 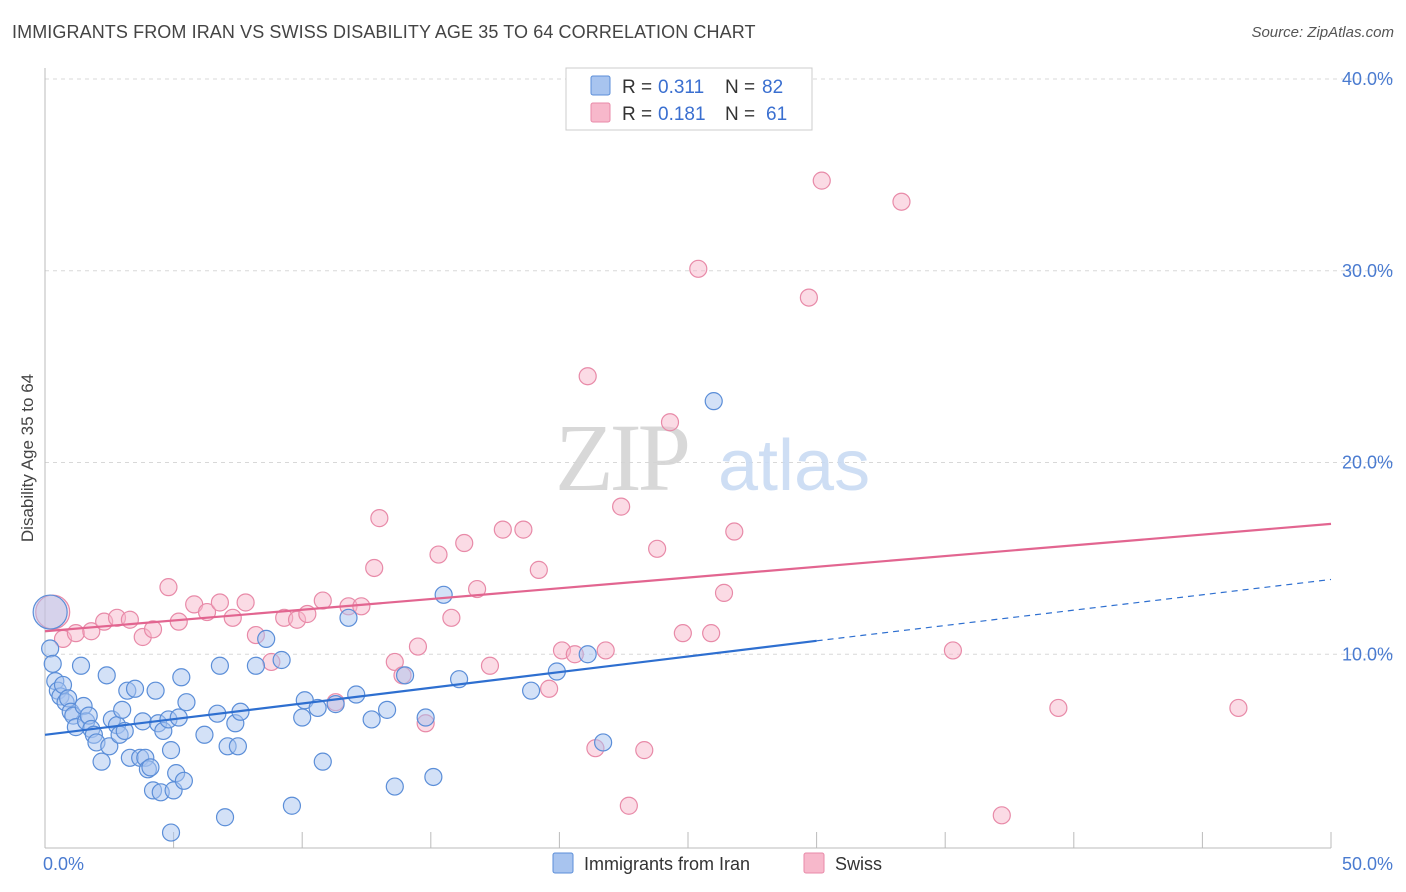 I want to click on swiss-legend-swatch, so click(x=600, y=112).